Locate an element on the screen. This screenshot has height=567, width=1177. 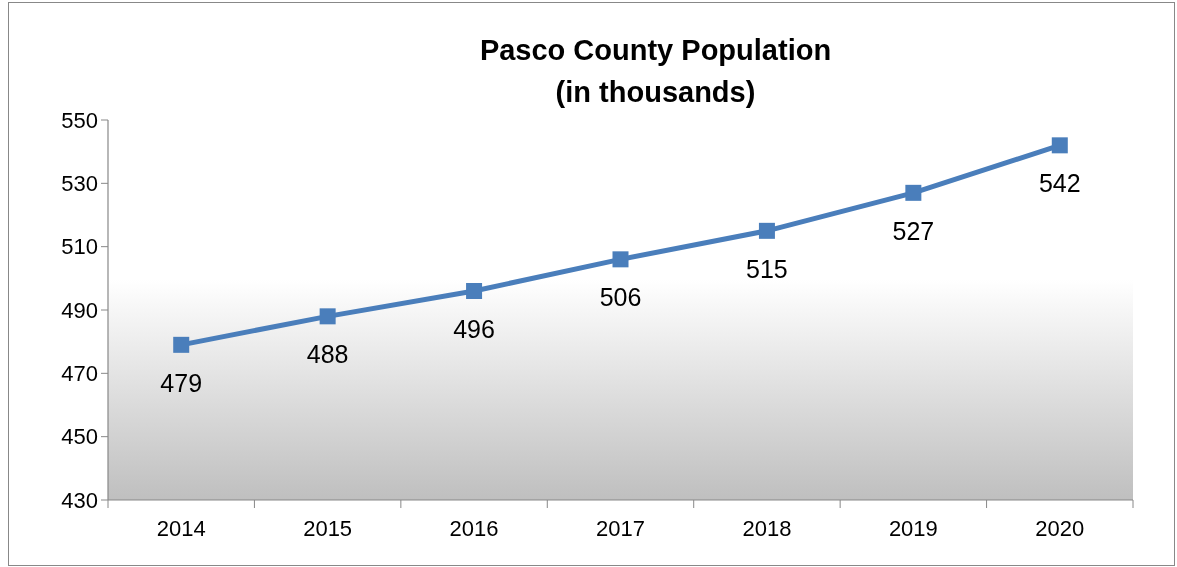
chart-title: Pasco County Population is located at coordinates (655, 50).